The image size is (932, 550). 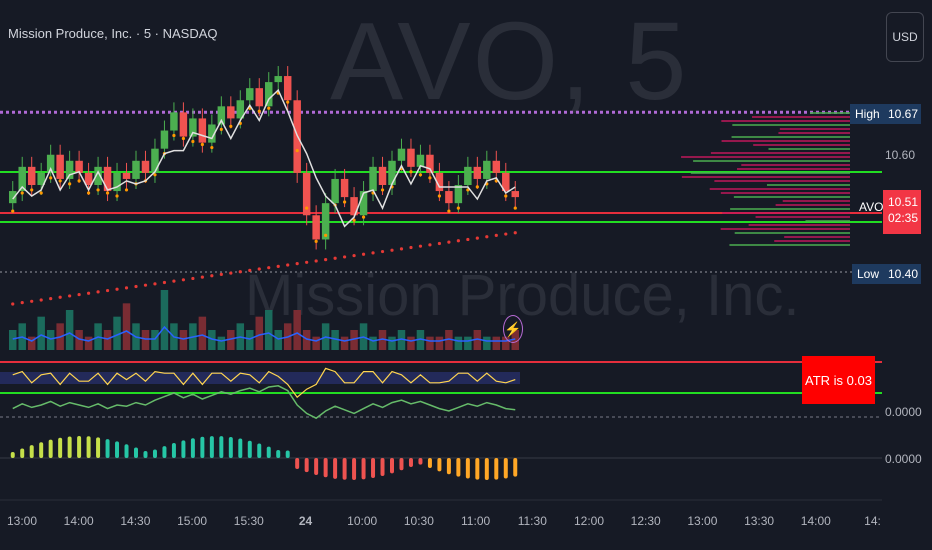 What do you see at coordinates (264, 320) in the screenshot?
I see `volume-bars` at bounding box center [264, 320].